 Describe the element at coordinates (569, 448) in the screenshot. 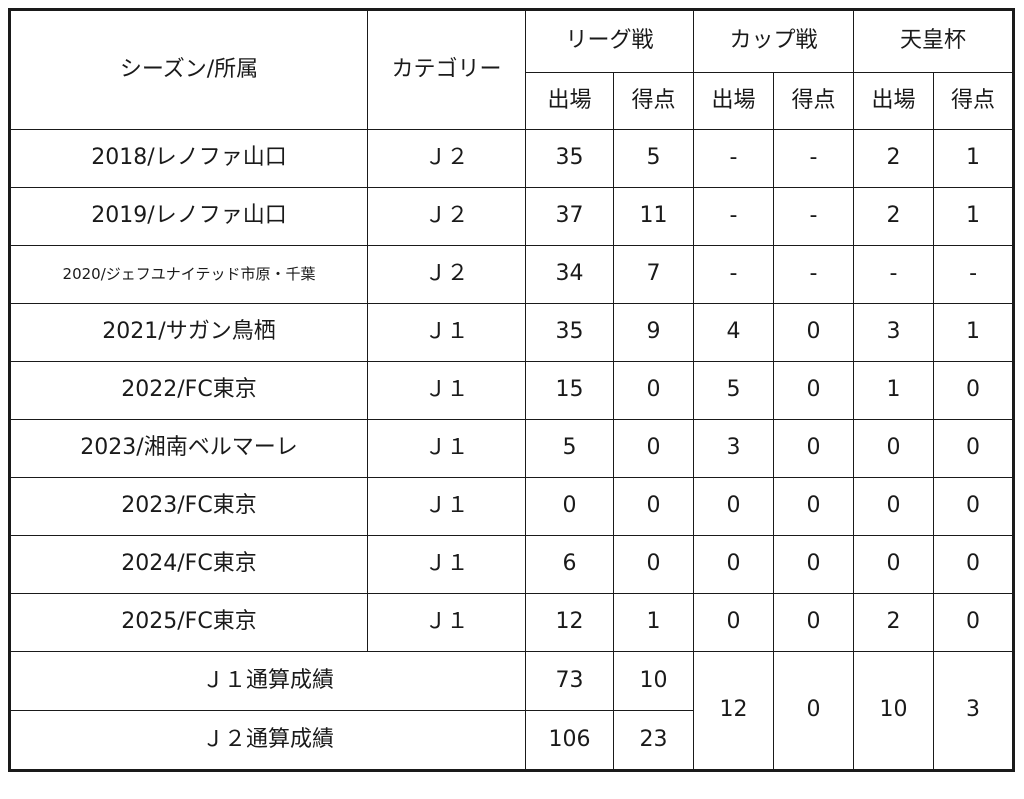

I see `league-apps-cell: 5` at that location.